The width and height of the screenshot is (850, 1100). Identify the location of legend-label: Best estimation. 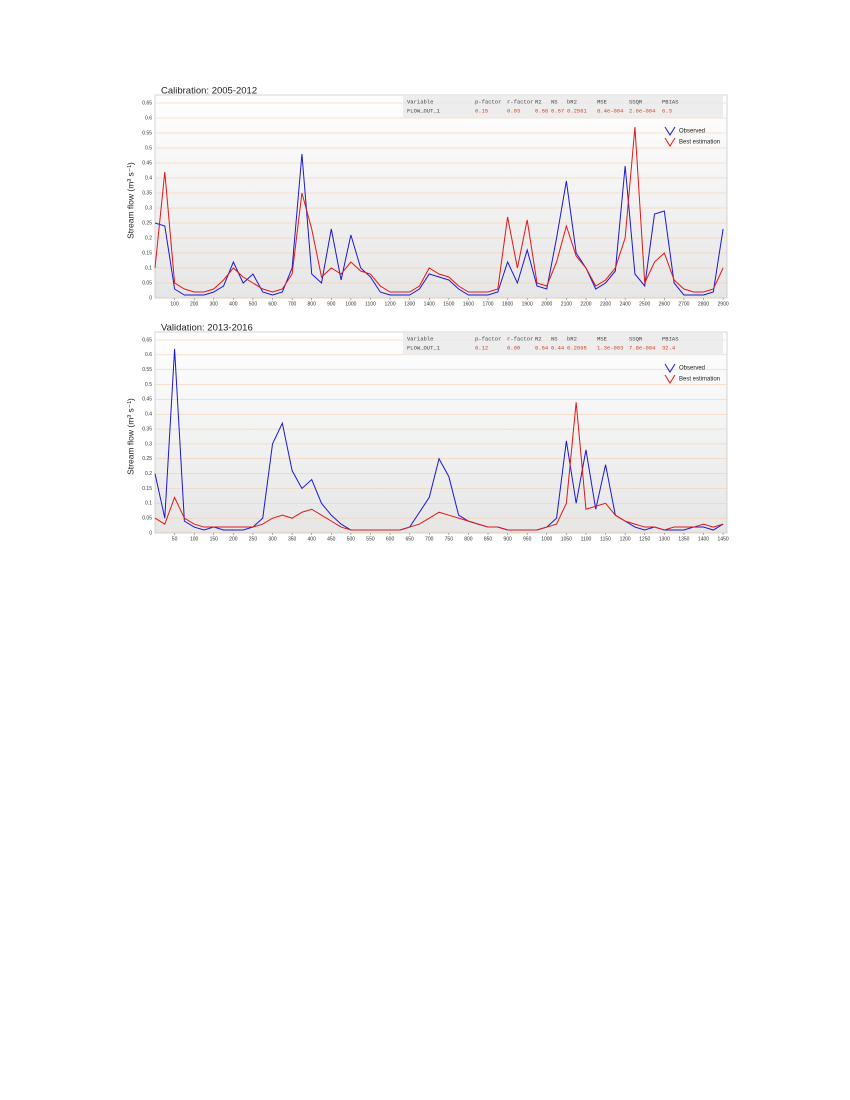
(699, 143).